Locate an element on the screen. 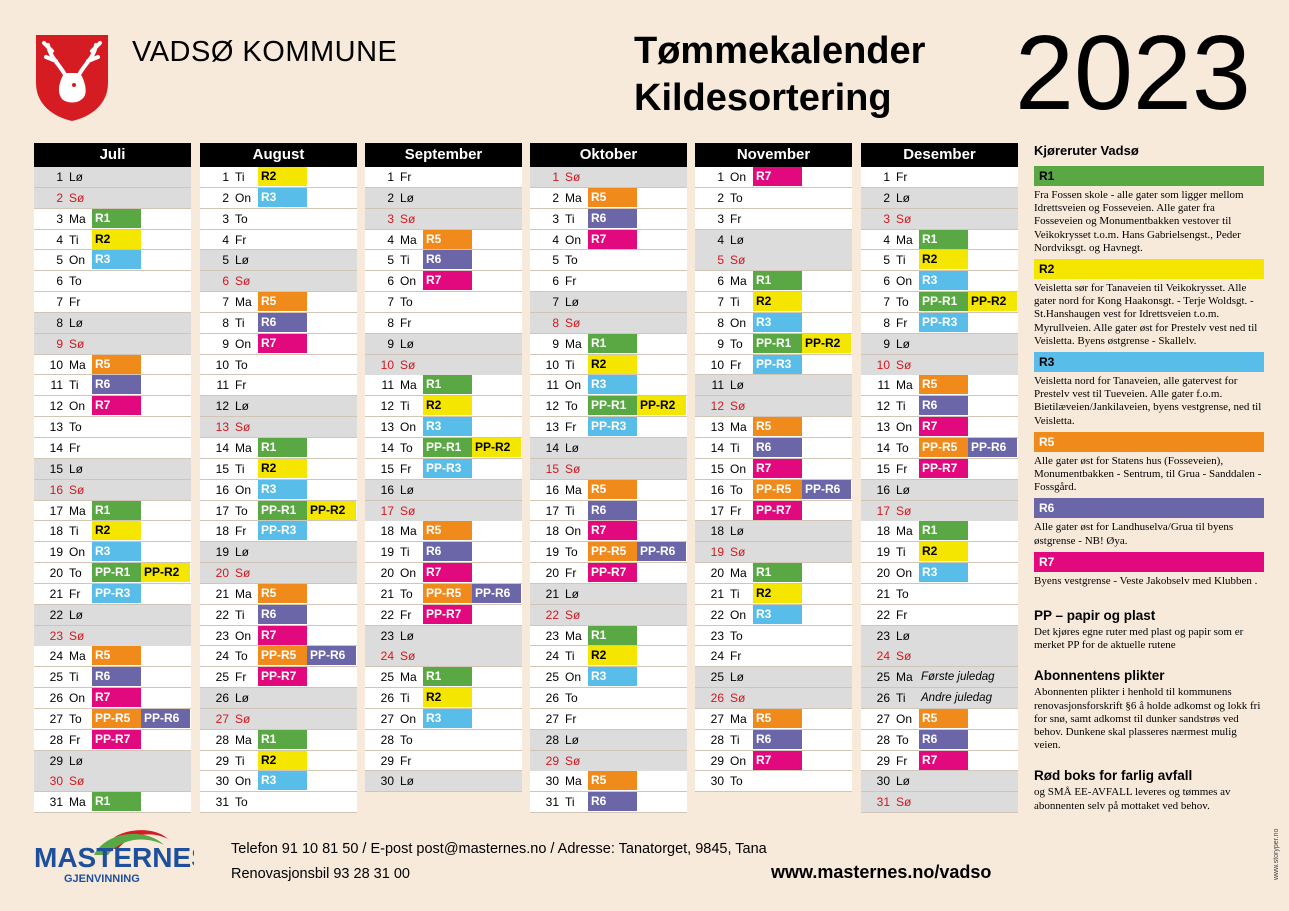 The image size is (1289, 911). day-row: 9 Ma R1 is located at coordinates (608, 344).